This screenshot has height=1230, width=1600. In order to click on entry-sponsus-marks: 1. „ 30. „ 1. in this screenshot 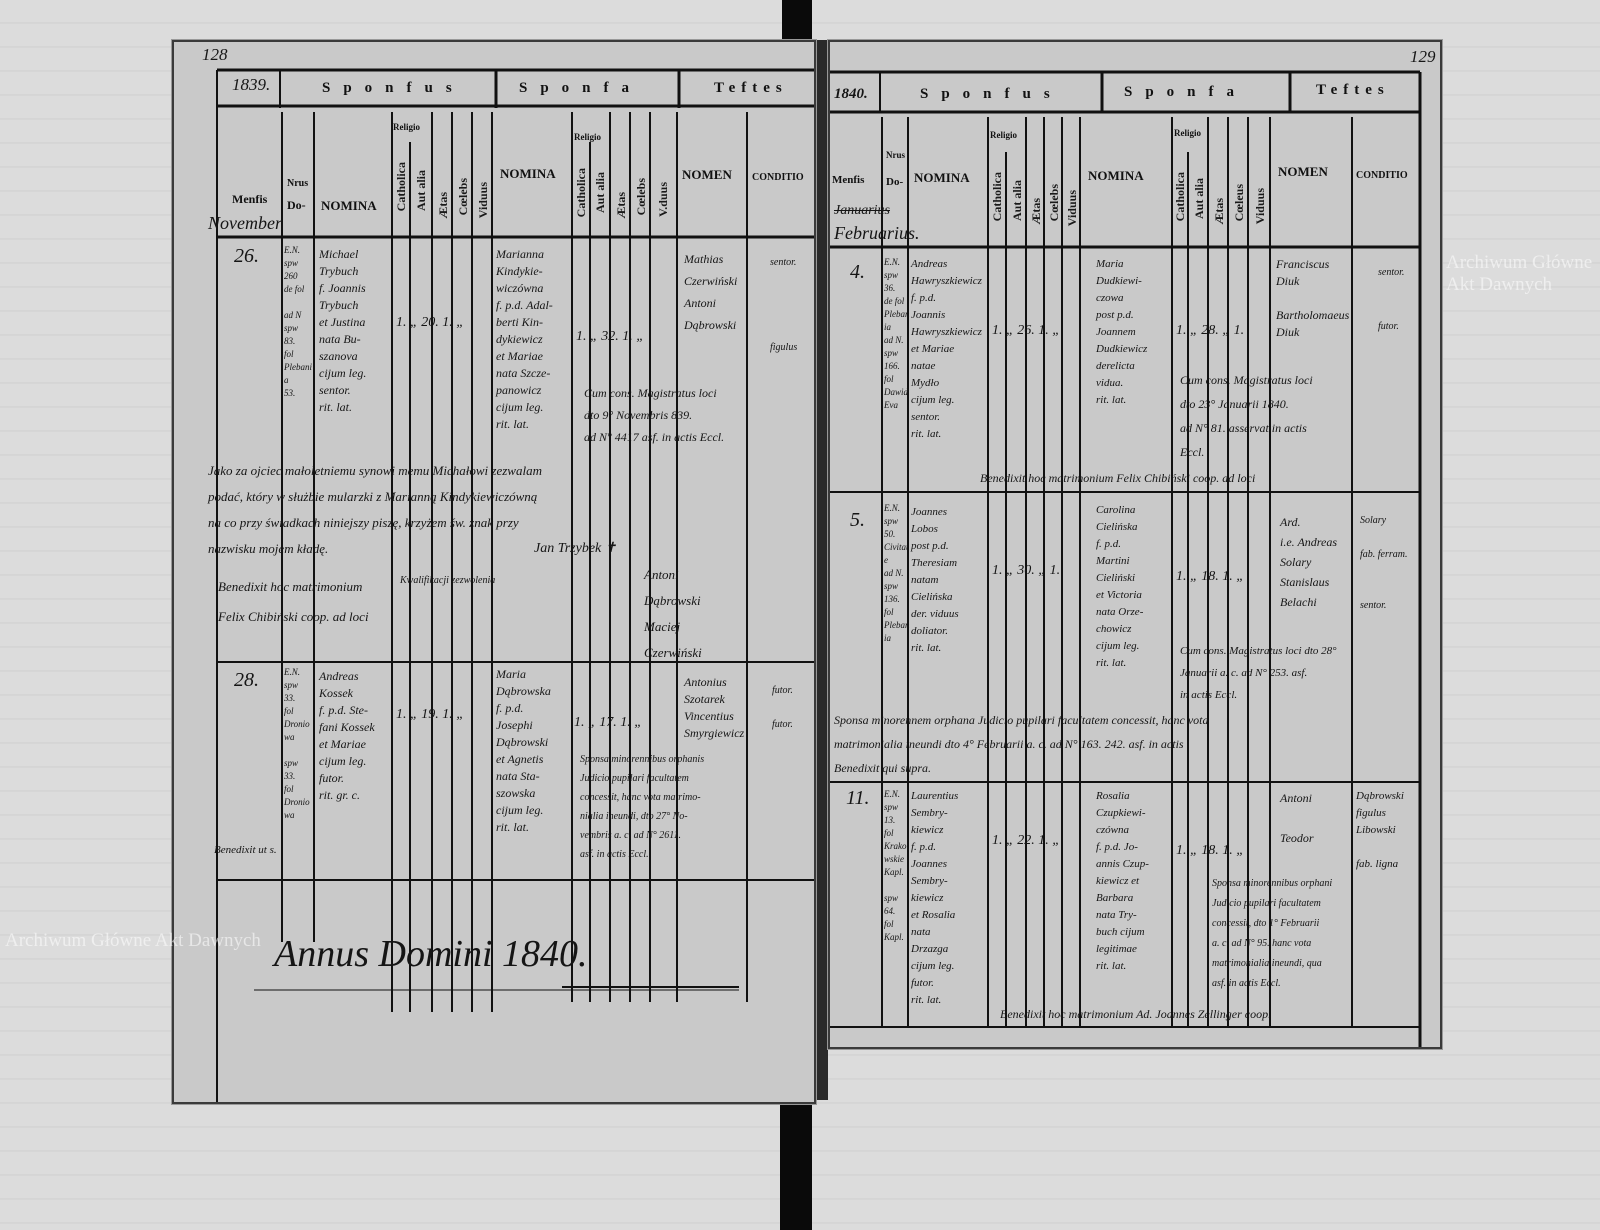, I will do `click(1026, 570)`.